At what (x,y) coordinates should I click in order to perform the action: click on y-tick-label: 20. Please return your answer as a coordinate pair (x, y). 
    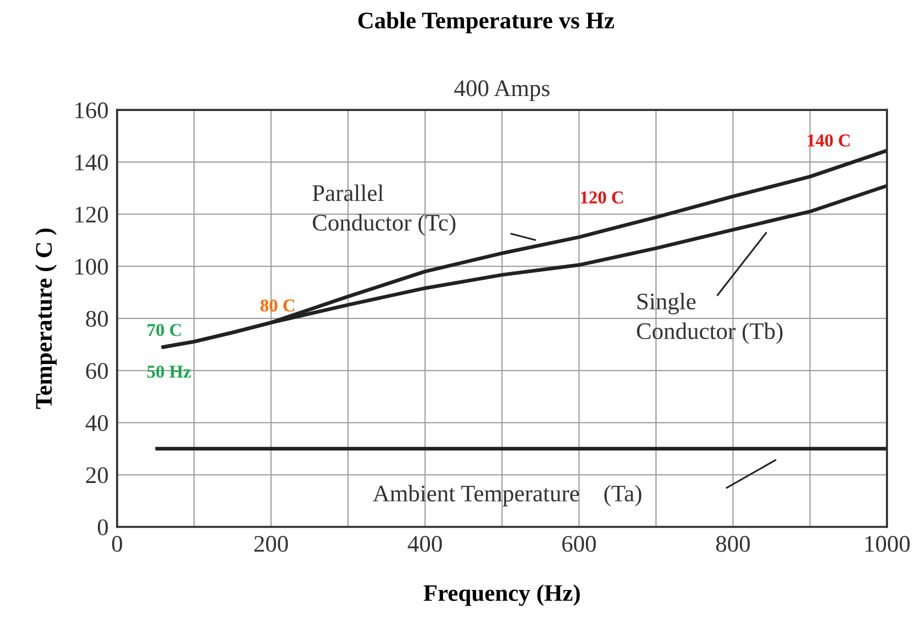
    Looking at the image, I should click on (97, 475).